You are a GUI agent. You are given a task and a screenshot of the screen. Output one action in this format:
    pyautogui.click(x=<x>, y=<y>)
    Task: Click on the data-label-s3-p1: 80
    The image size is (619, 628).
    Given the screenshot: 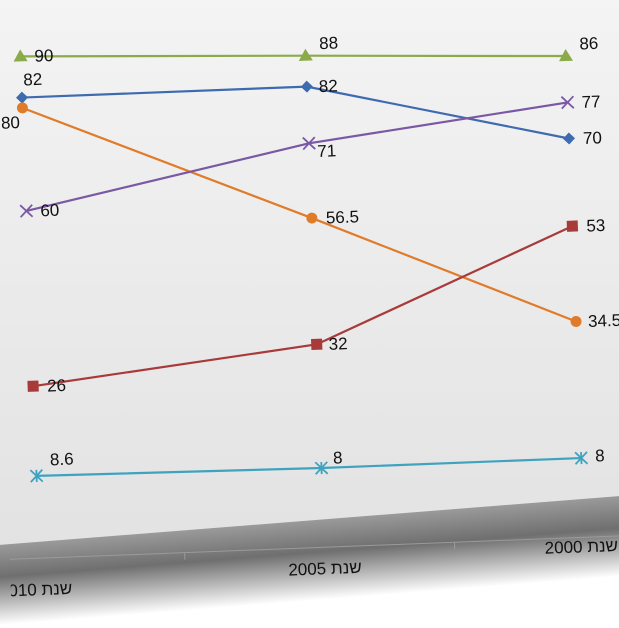 What is the action you would take?
    pyautogui.click(x=11, y=123)
    